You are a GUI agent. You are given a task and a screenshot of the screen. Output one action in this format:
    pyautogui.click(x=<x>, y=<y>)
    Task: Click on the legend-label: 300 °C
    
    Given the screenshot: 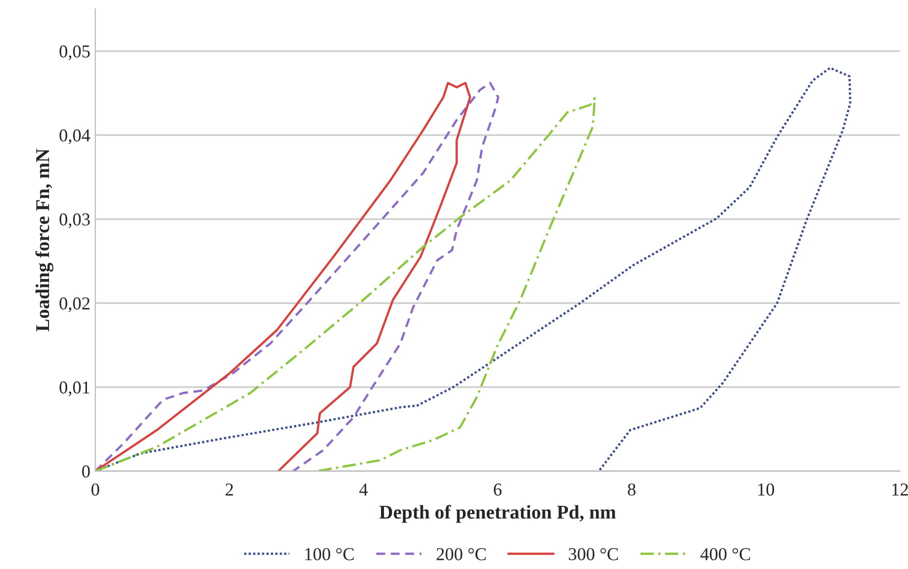 What is the action you would take?
    pyautogui.click(x=593, y=554)
    